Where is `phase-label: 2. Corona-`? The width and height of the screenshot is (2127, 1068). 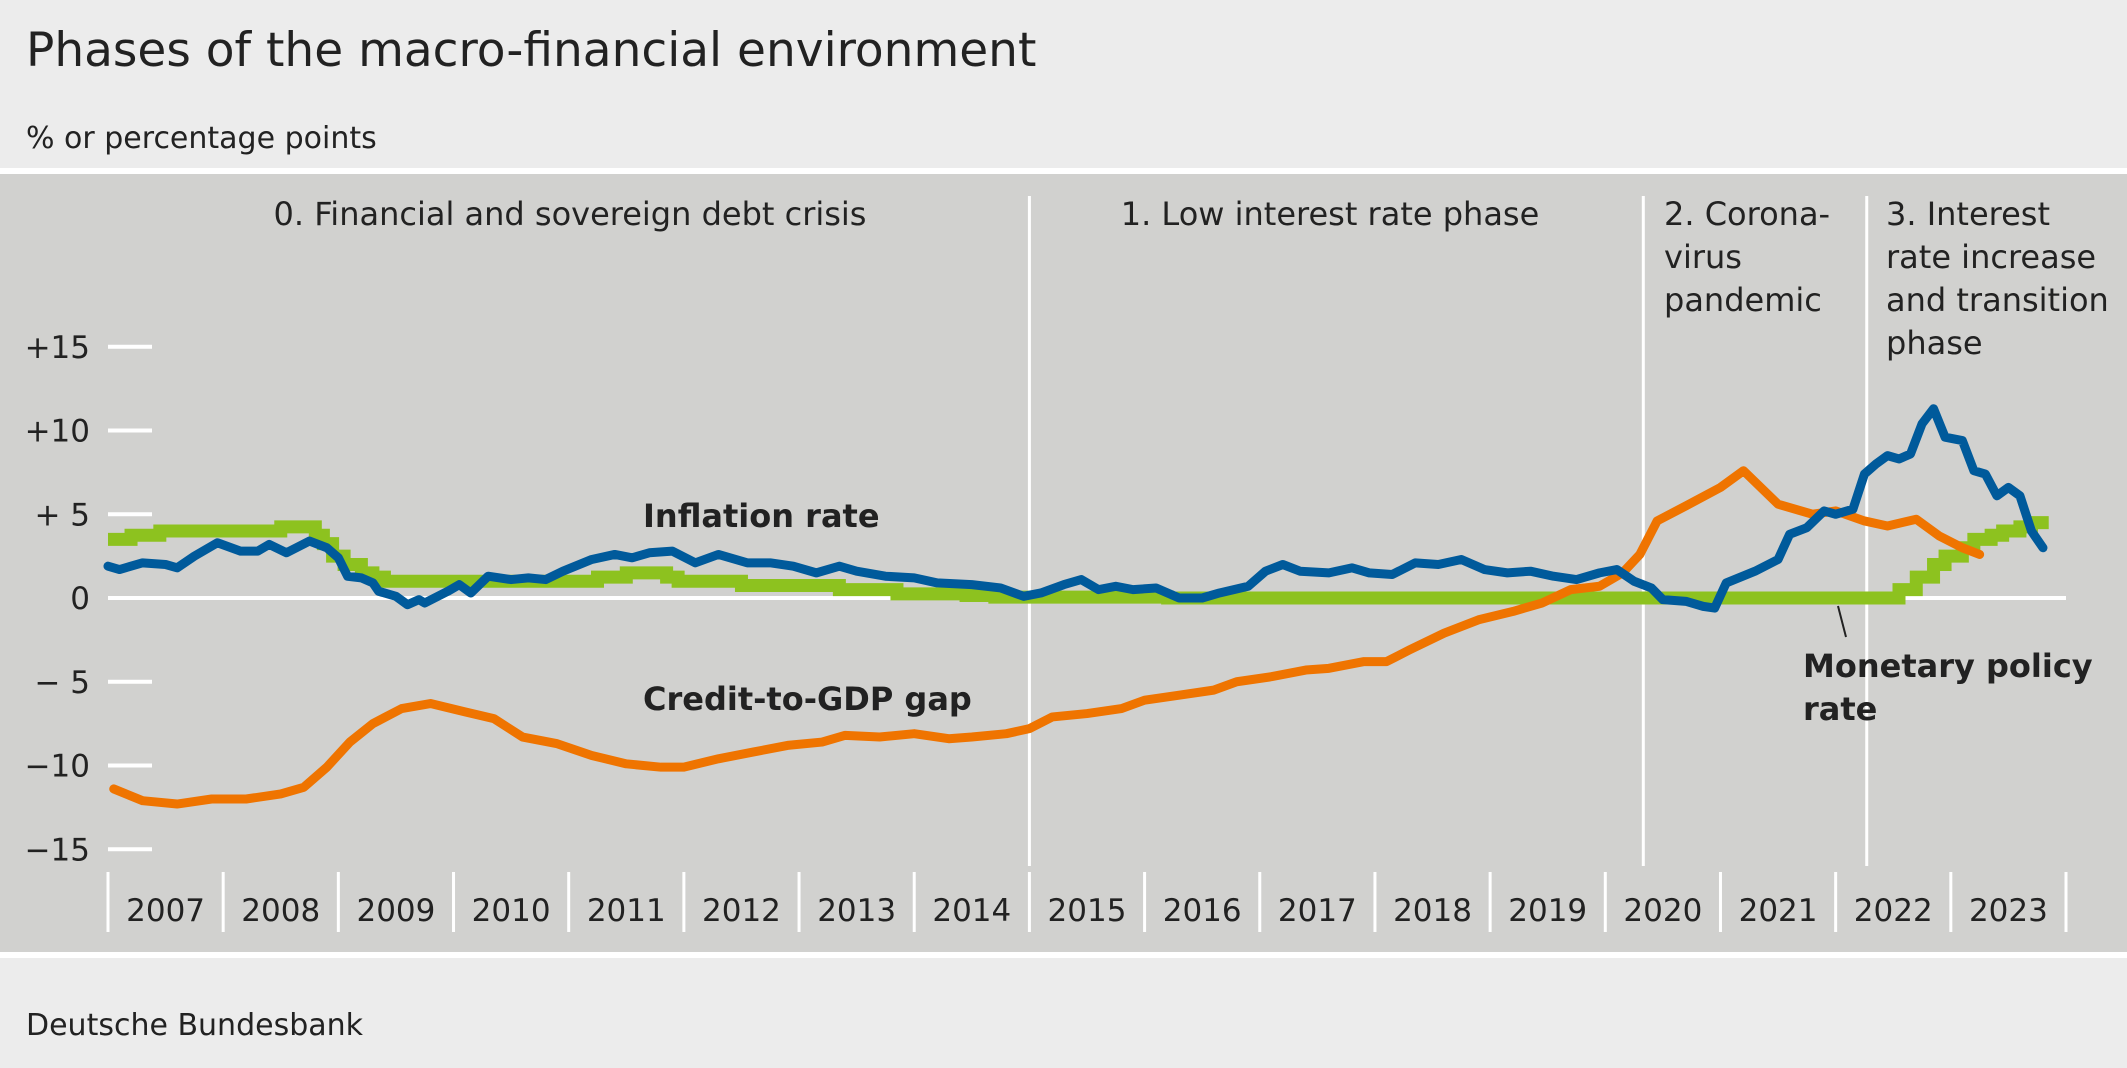
phase-label: 2. Corona- is located at coordinates (1747, 214).